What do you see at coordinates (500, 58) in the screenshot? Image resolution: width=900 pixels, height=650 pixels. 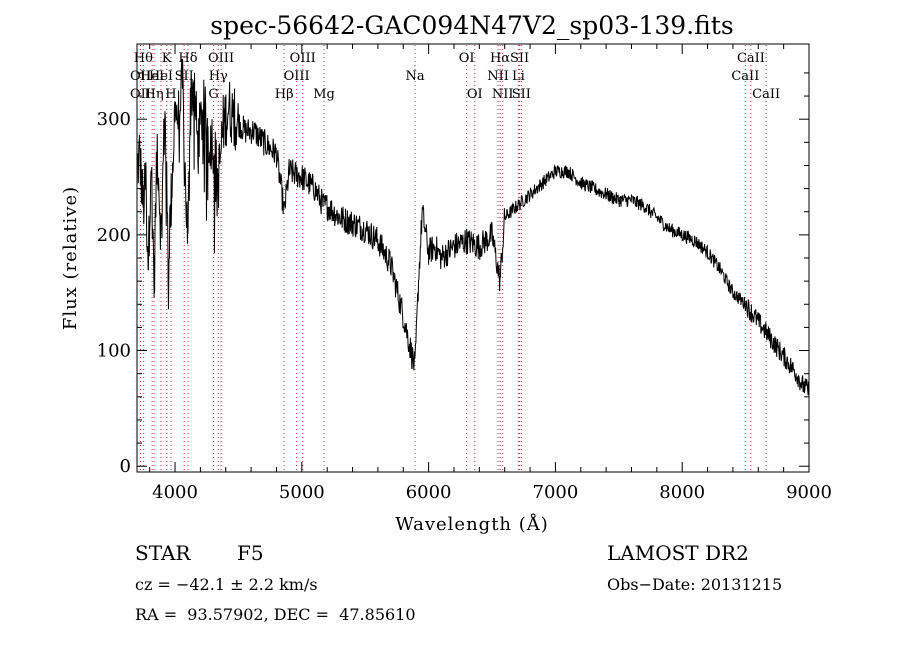 I see `line-label: Hα` at bounding box center [500, 58].